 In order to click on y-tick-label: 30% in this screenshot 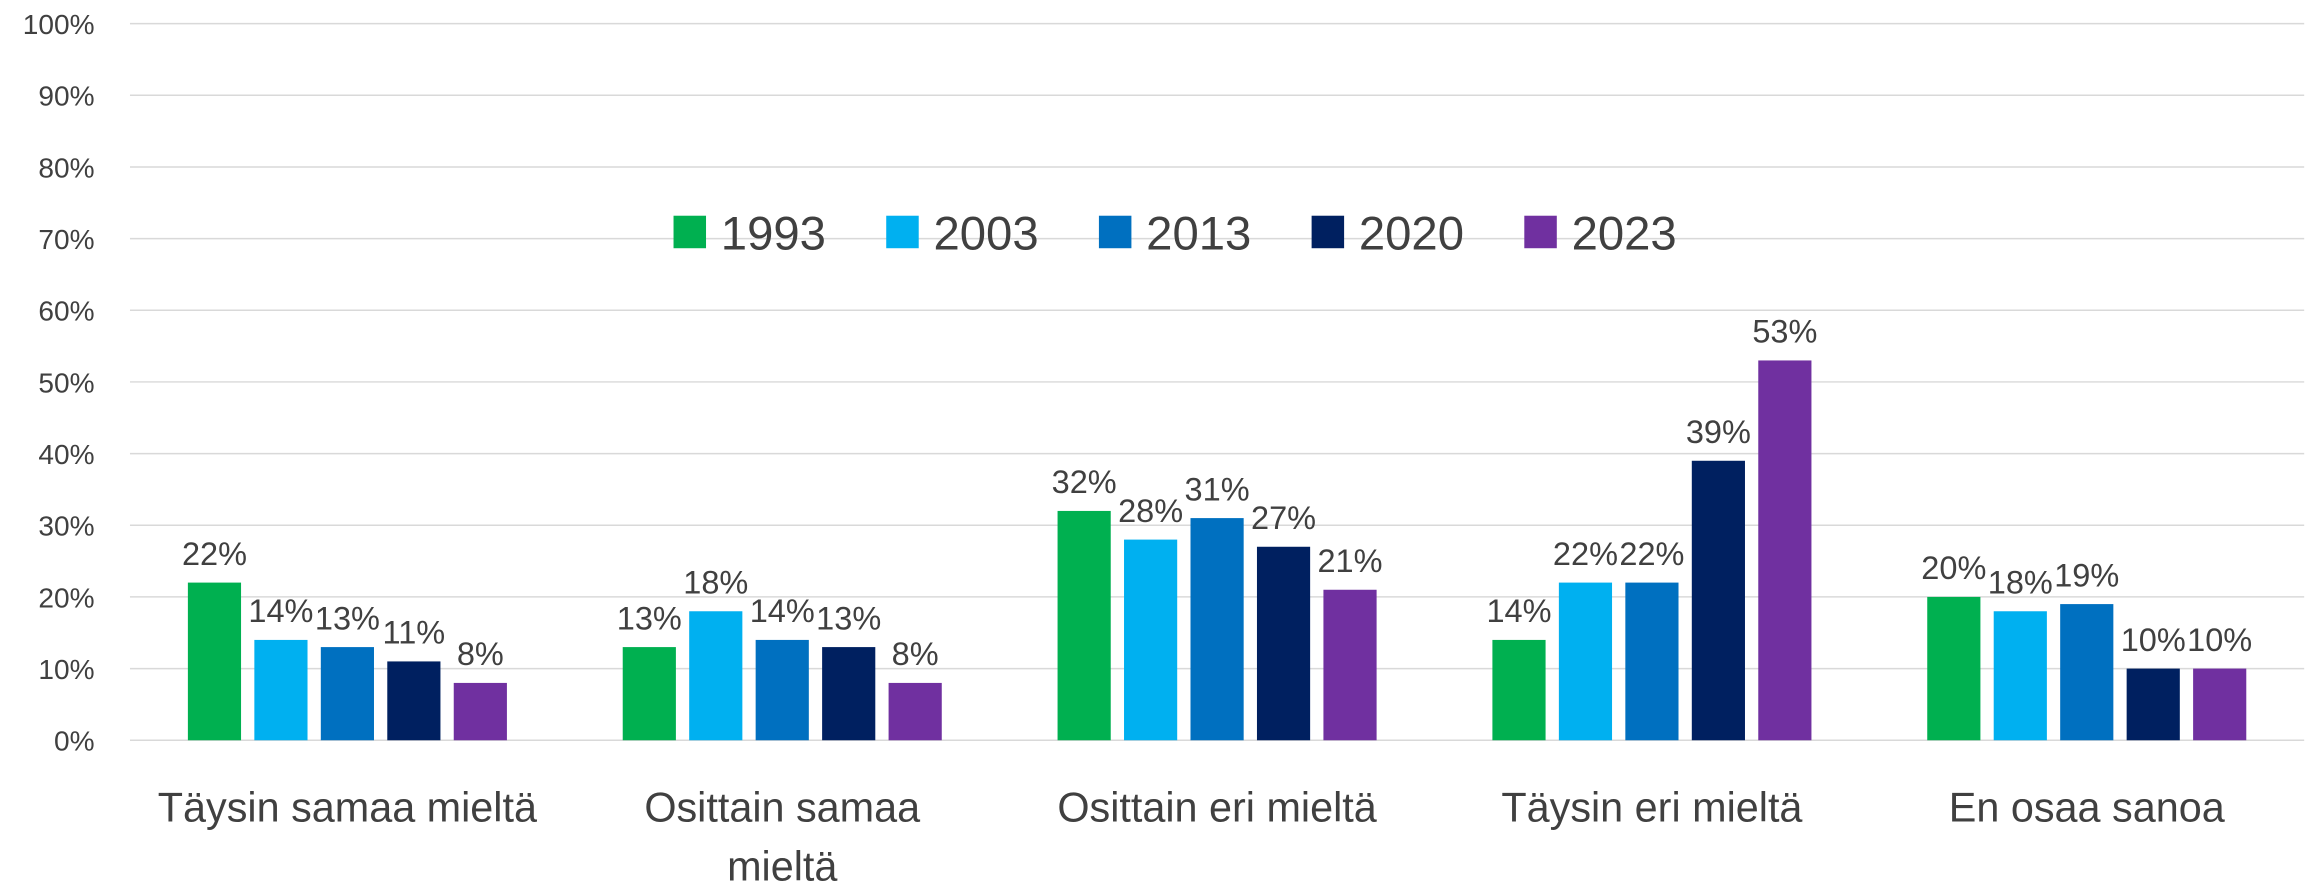, I will do `click(66, 526)`.